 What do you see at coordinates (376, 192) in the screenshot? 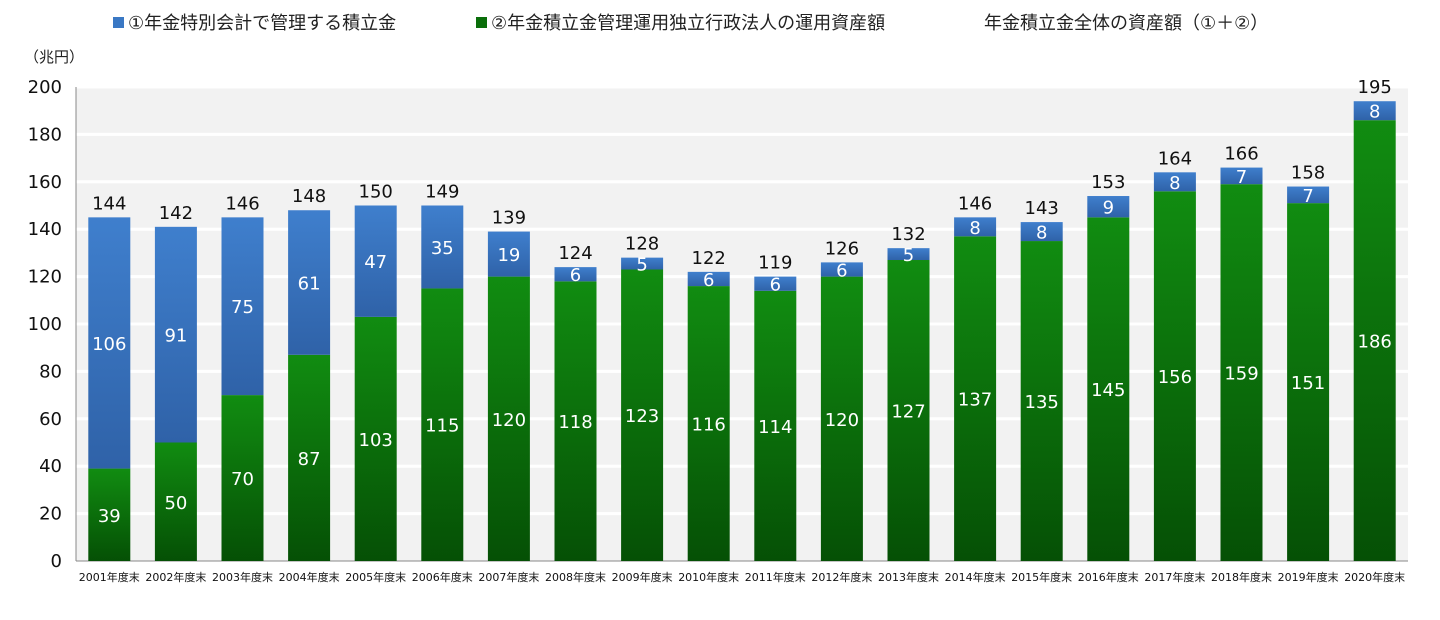
I see `data-label-total: 150` at bounding box center [376, 192].